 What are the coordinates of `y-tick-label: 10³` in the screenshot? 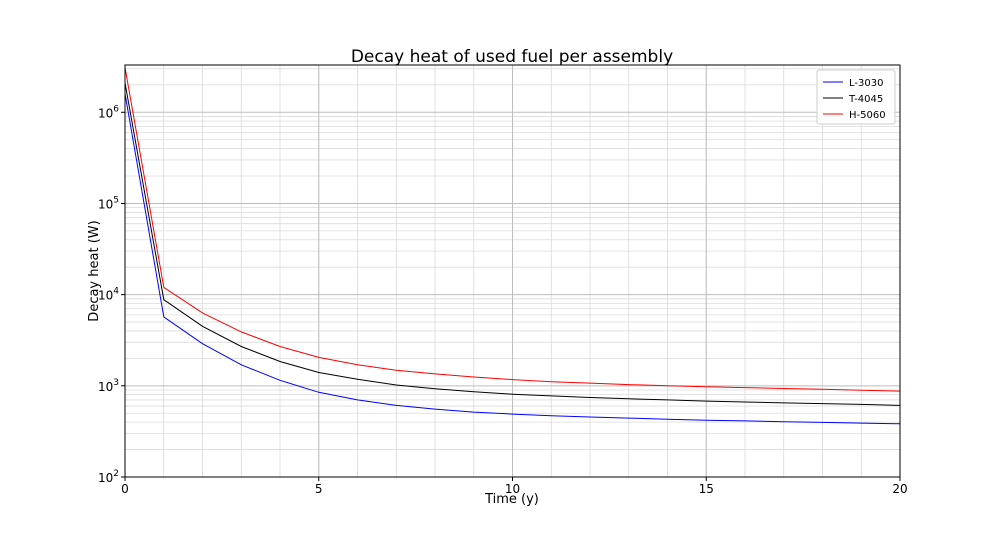 It's located at (108, 386).